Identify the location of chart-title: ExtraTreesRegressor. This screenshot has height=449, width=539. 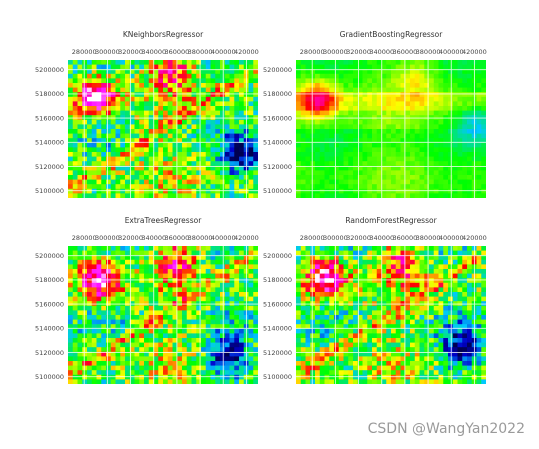
(164, 220).